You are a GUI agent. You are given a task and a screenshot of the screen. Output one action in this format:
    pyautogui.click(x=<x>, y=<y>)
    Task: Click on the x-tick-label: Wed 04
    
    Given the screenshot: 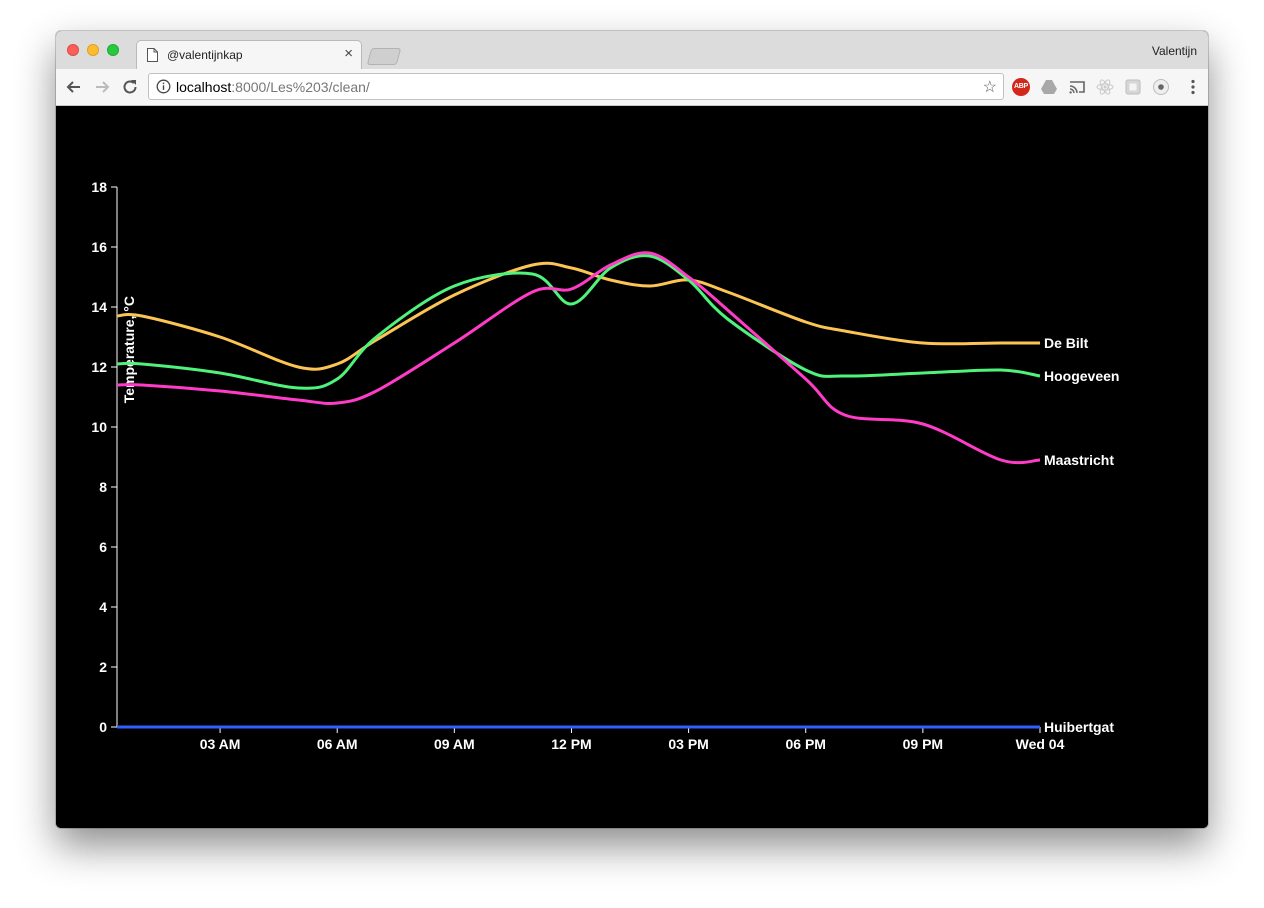 What is the action you would take?
    pyautogui.click(x=1040, y=744)
    